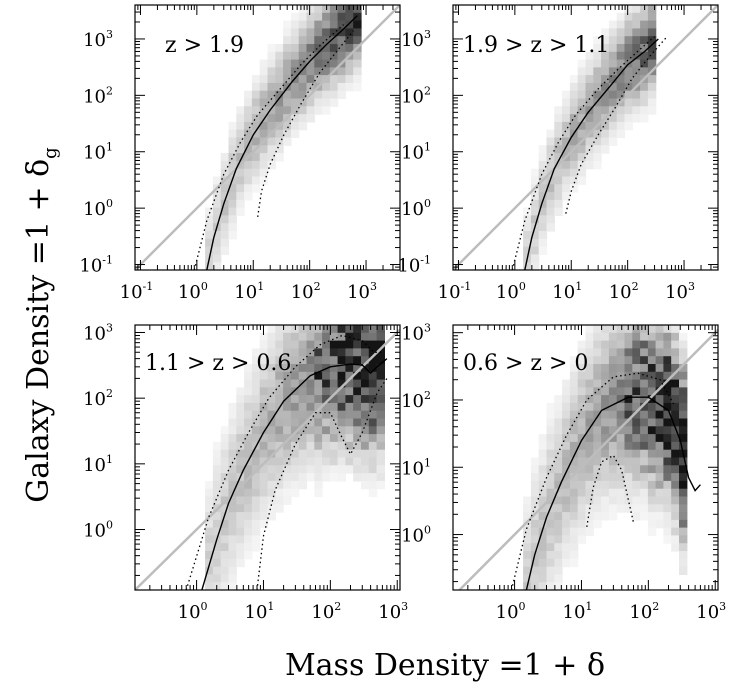  Describe the element at coordinates (270, 606) in the screenshot. I see `x-tick-exponent: 1` at that location.